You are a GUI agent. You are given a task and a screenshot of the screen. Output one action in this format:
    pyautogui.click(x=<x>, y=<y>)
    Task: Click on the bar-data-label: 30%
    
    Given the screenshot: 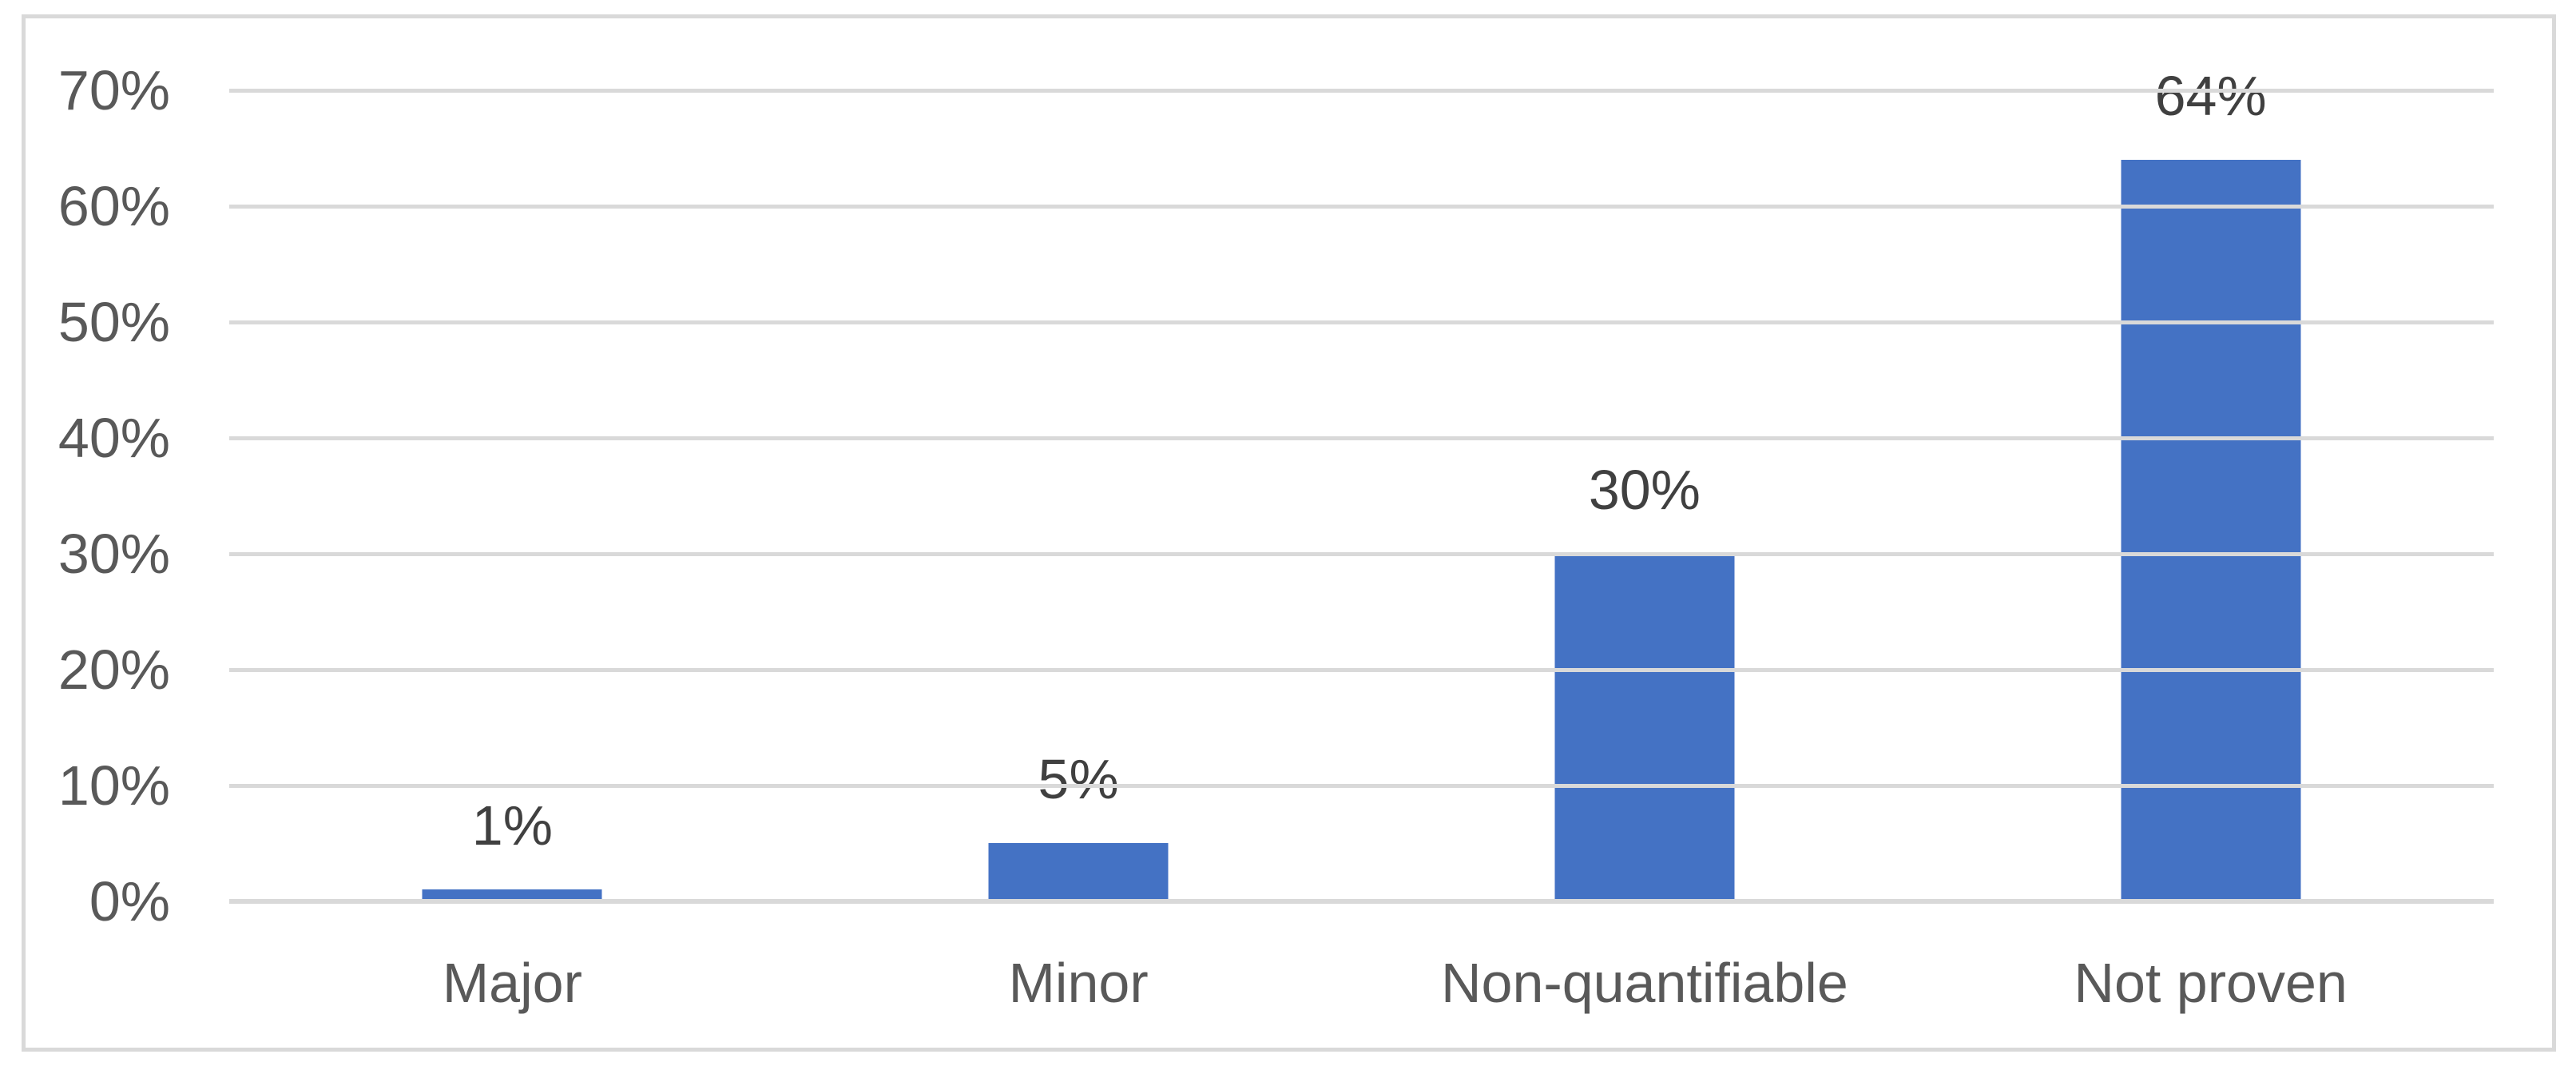 What is the action you would take?
    pyautogui.click(x=1644, y=490)
    